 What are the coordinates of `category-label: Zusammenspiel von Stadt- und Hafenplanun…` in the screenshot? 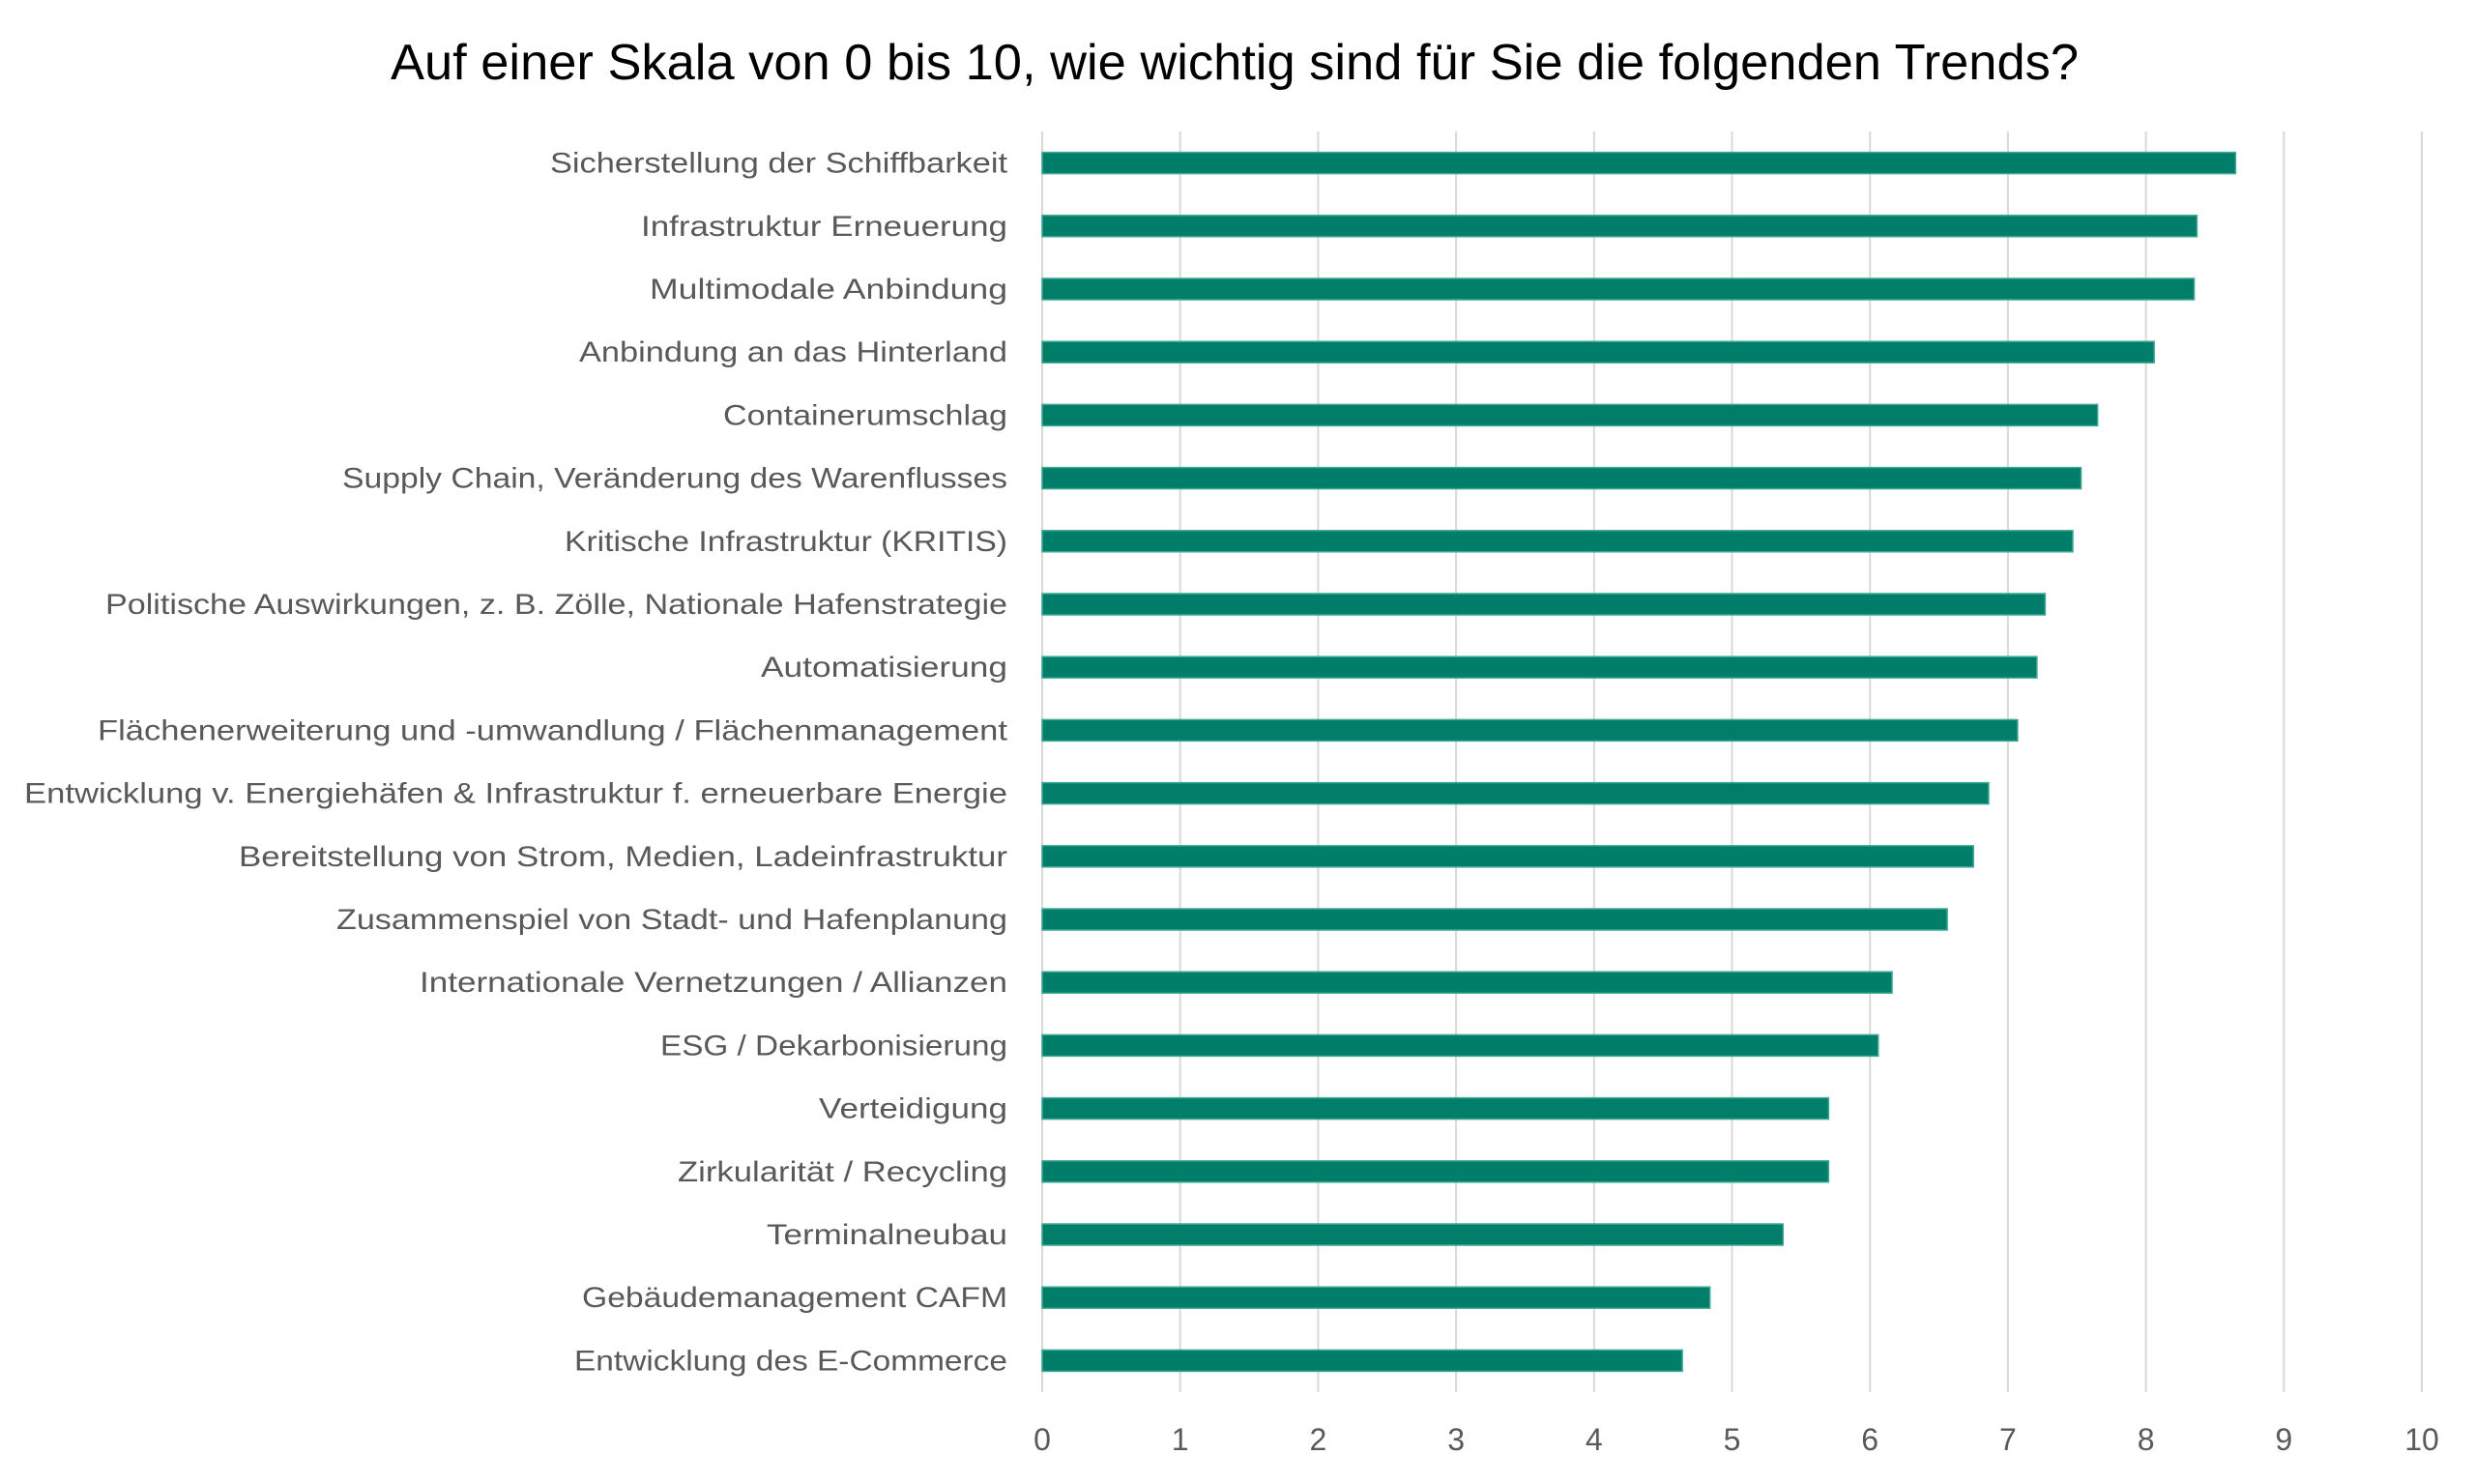 It's located at (671, 920).